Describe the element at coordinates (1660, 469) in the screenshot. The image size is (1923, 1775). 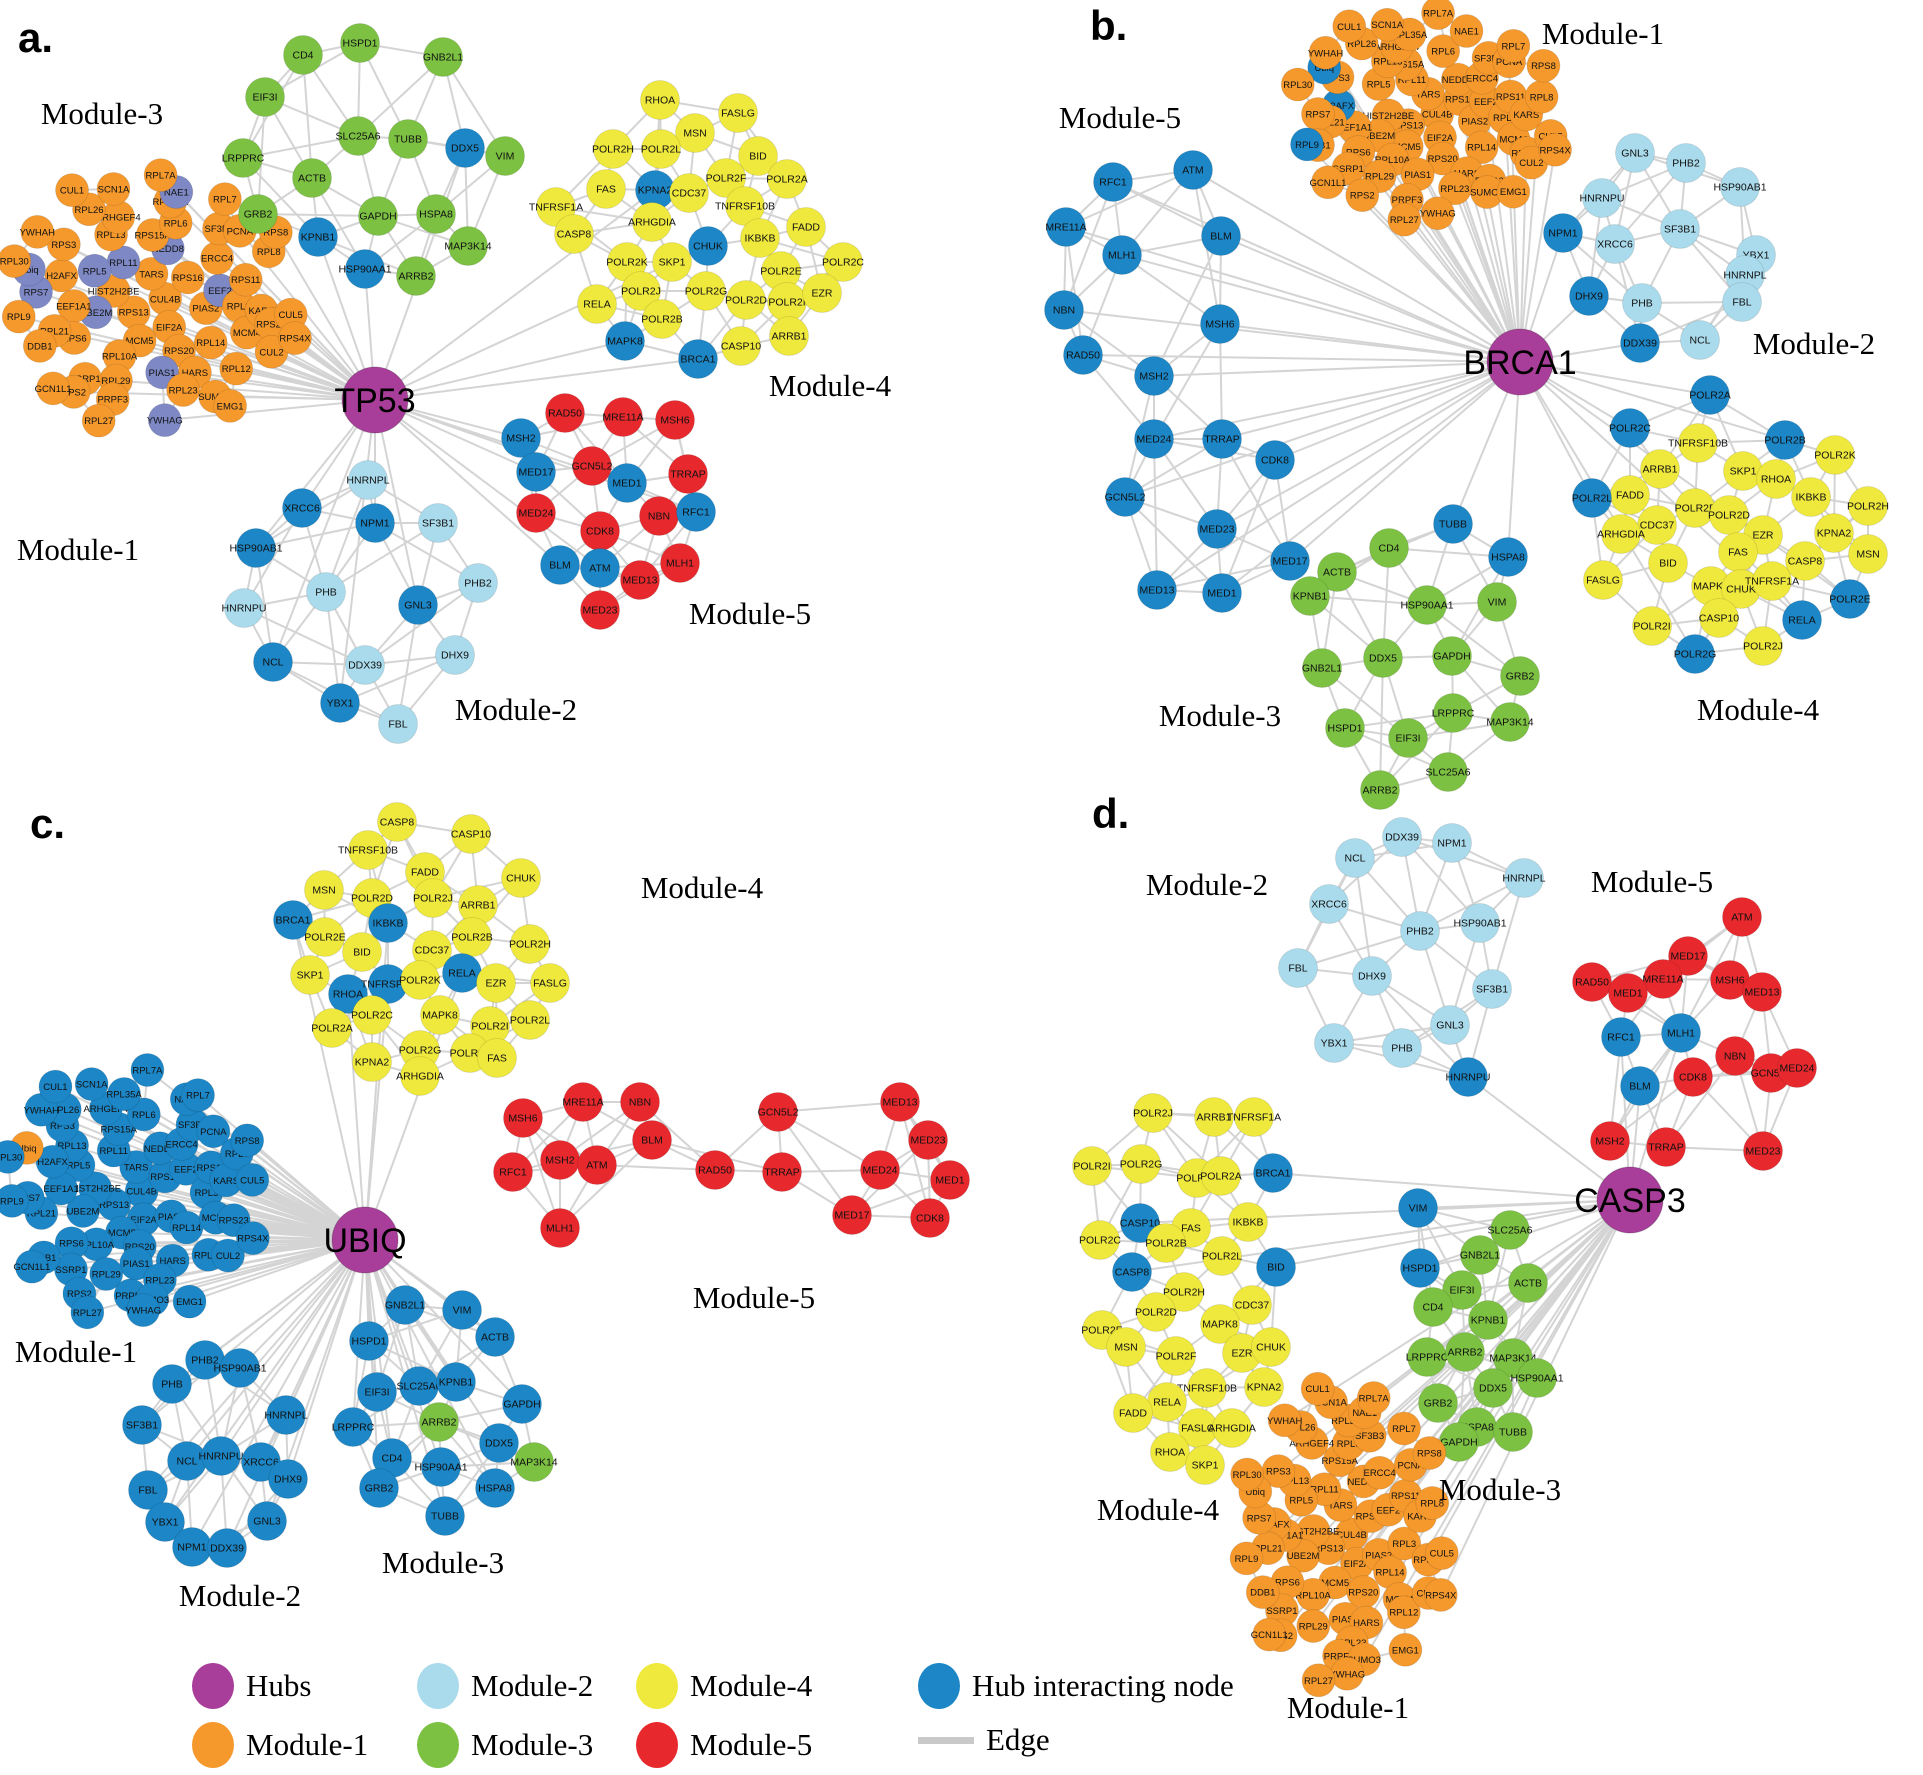
I see `node-ARRB1` at that location.